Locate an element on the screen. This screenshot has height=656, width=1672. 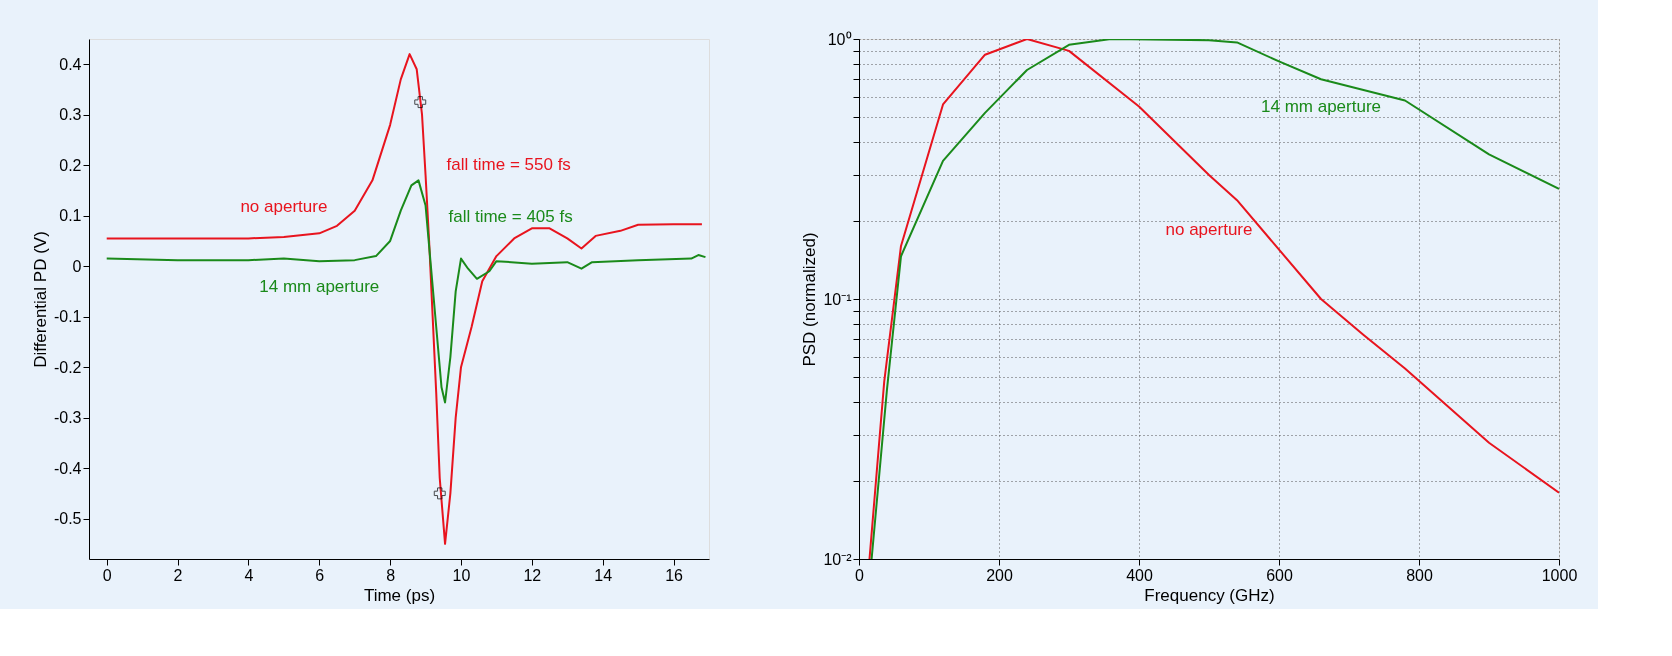
y-tick-label: 0 is located at coordinates (77, 266).